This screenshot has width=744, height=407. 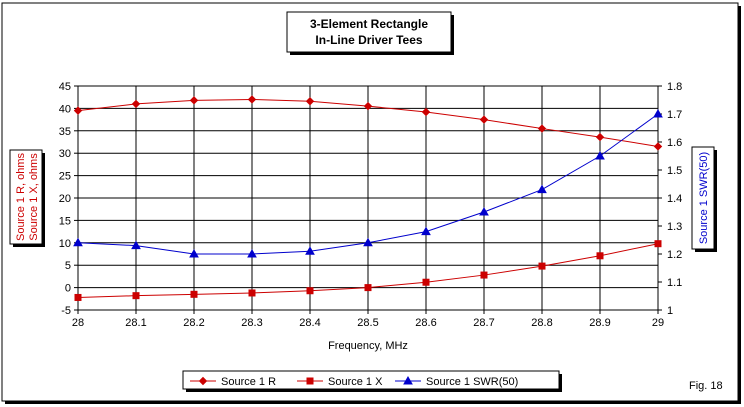 I want to click on y-left-title-line1: Source 1 R, ohms, so click(x=21, y=196).